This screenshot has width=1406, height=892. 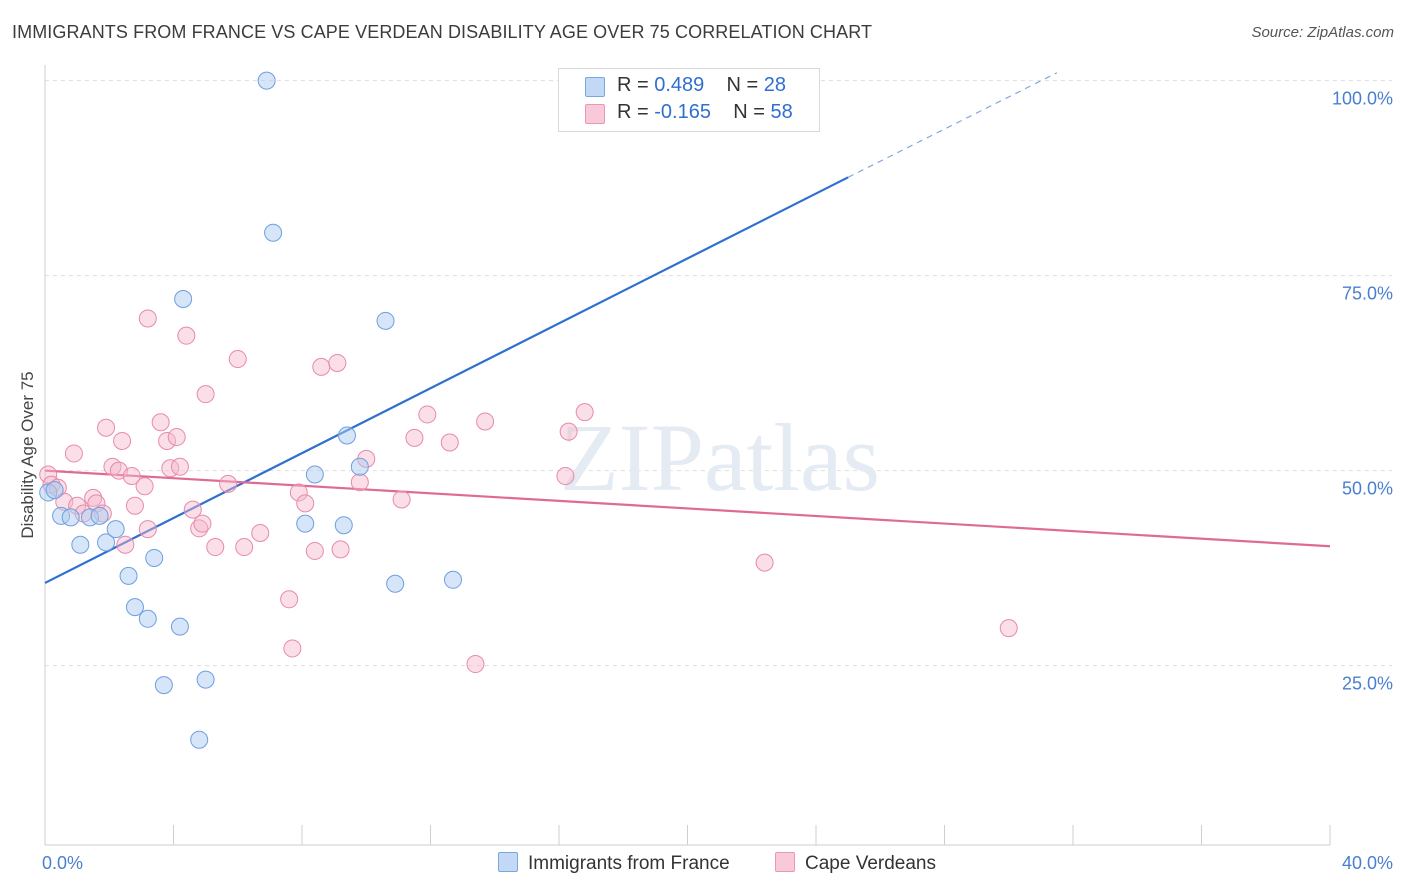 I want to click on y-tick-label: 50.0%, so click(x=1367, y=489).